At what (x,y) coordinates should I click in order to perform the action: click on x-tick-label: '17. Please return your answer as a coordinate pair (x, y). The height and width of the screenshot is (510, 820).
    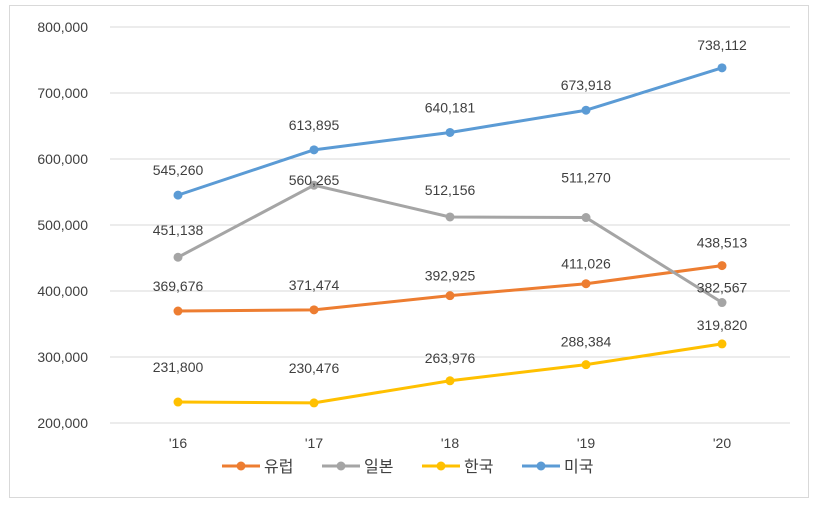
    Looking at the image, I should click on (314, 443).